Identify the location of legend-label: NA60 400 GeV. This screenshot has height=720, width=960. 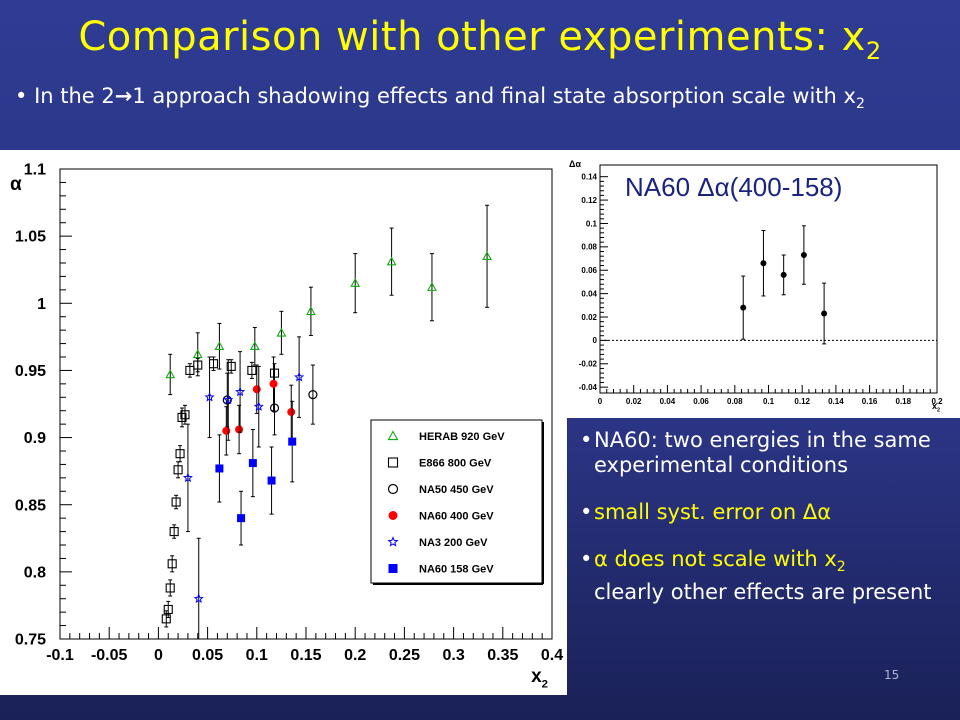
(456, 517).